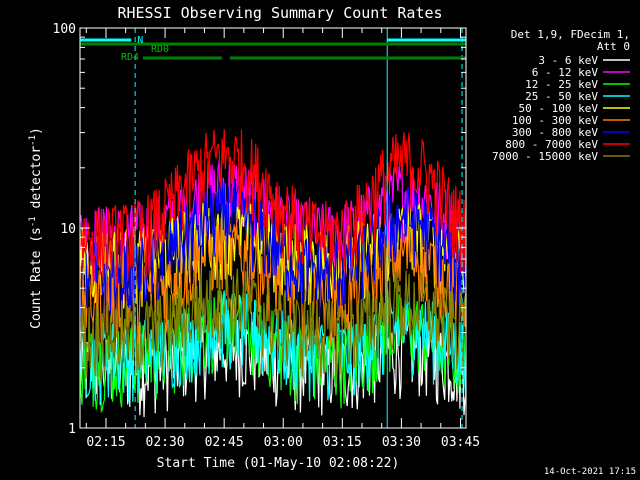 The height and width of the screenshot is (480, 640). Describe the element at coordinates (561, 96) in the screenshot. I see `legend-label-3: 25 - 50 keV` at that location.